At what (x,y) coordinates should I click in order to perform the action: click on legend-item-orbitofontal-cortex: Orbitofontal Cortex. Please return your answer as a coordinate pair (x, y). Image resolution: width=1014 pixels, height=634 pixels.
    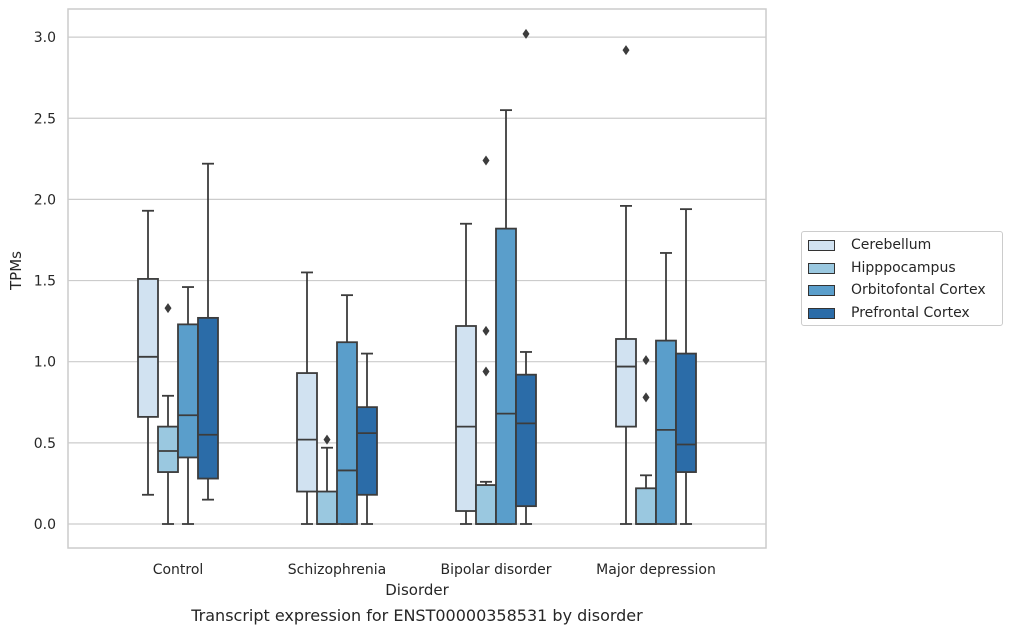
    Looking at the image, I should click on (897, 290).